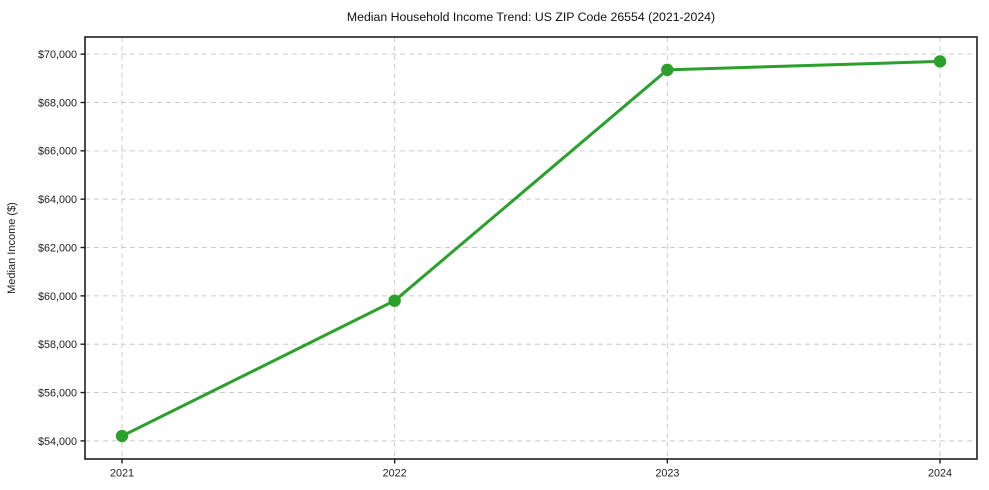 The height and width of the screenshot is (490, 989). What do you see at coordinates (940, 61) in the screenshot?
I see `data-point-2024` at bounding box center [940, 61].